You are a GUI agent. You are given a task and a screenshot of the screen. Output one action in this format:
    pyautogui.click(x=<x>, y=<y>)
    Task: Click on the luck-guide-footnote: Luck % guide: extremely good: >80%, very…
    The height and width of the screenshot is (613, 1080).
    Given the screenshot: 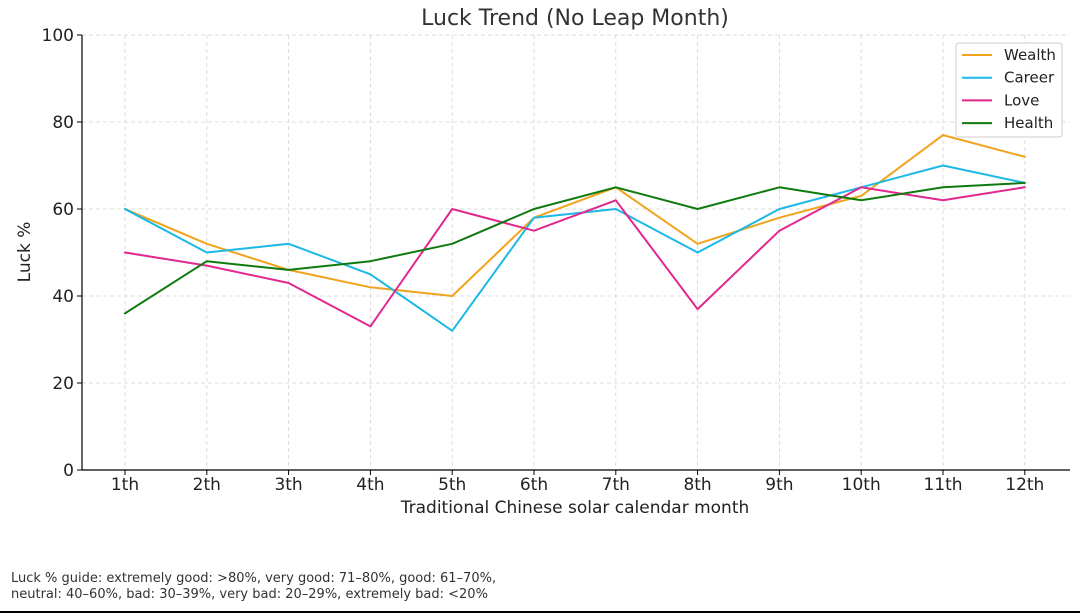 What is the action you would take?
    pyautogui.click(x=253, y=587)
    